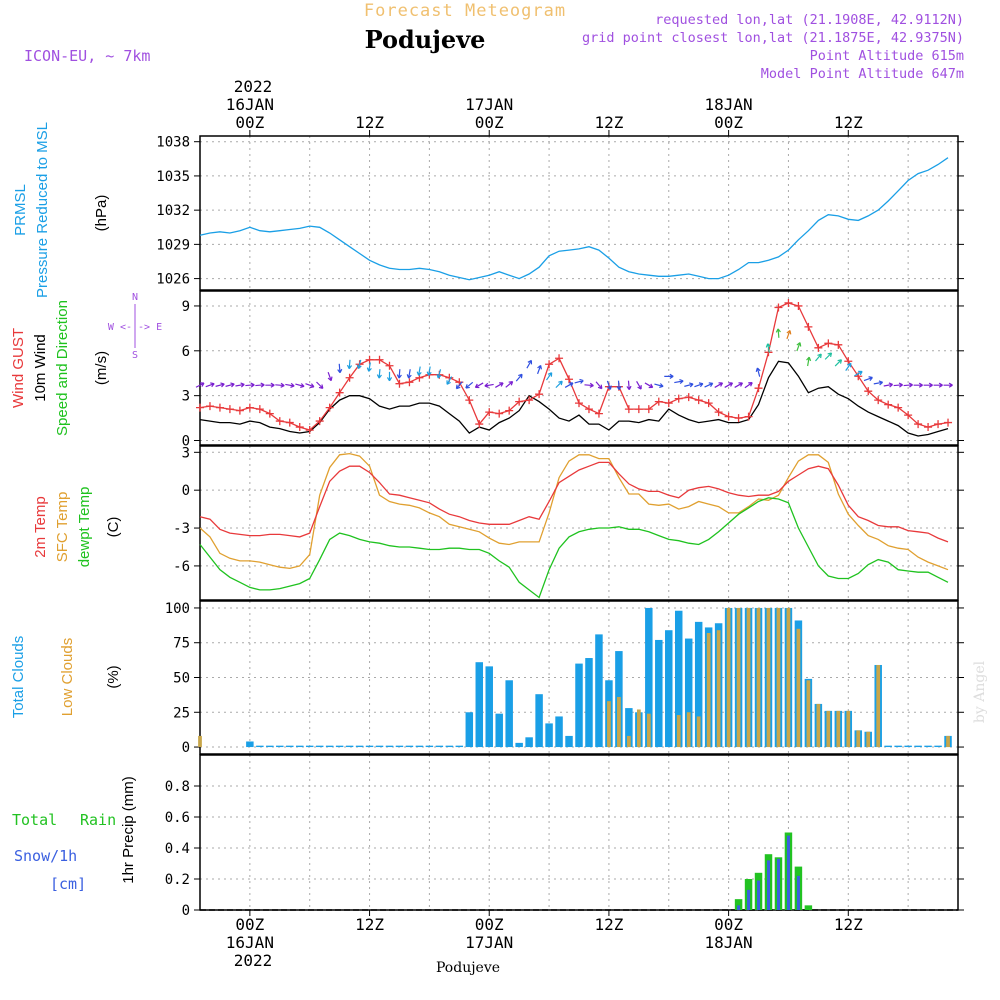 This screenshot has height=1000, width=1000. What do you see at coordinates (560, 213) in the screenshot?
I see `pressure-panel: 1026 1029 1032 1035 1038` at bounding box center [560, 213].